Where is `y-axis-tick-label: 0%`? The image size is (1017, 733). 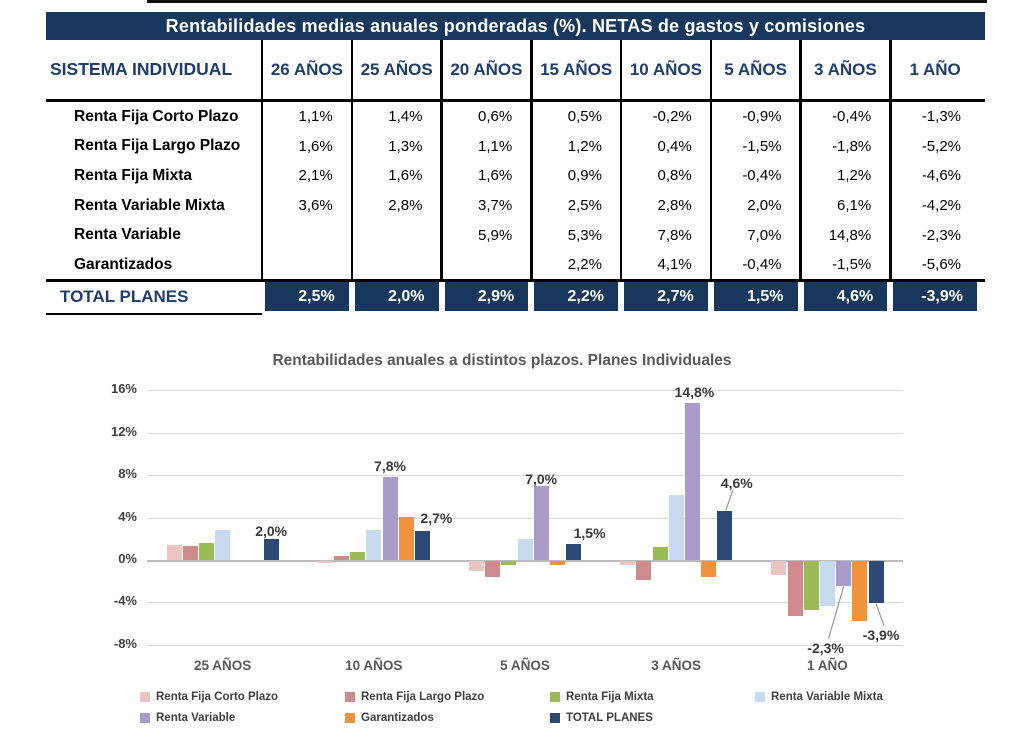 y-axis-tick-label: 0% is located at coordinates (127, 558).